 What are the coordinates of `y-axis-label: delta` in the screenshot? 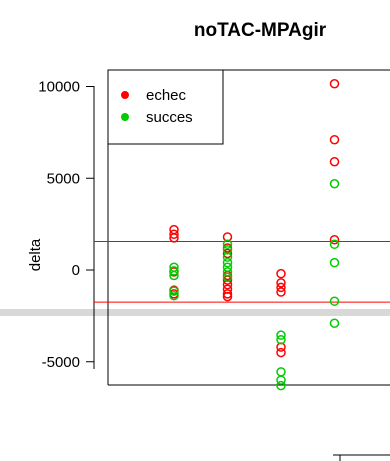 It's located at (35, 254).